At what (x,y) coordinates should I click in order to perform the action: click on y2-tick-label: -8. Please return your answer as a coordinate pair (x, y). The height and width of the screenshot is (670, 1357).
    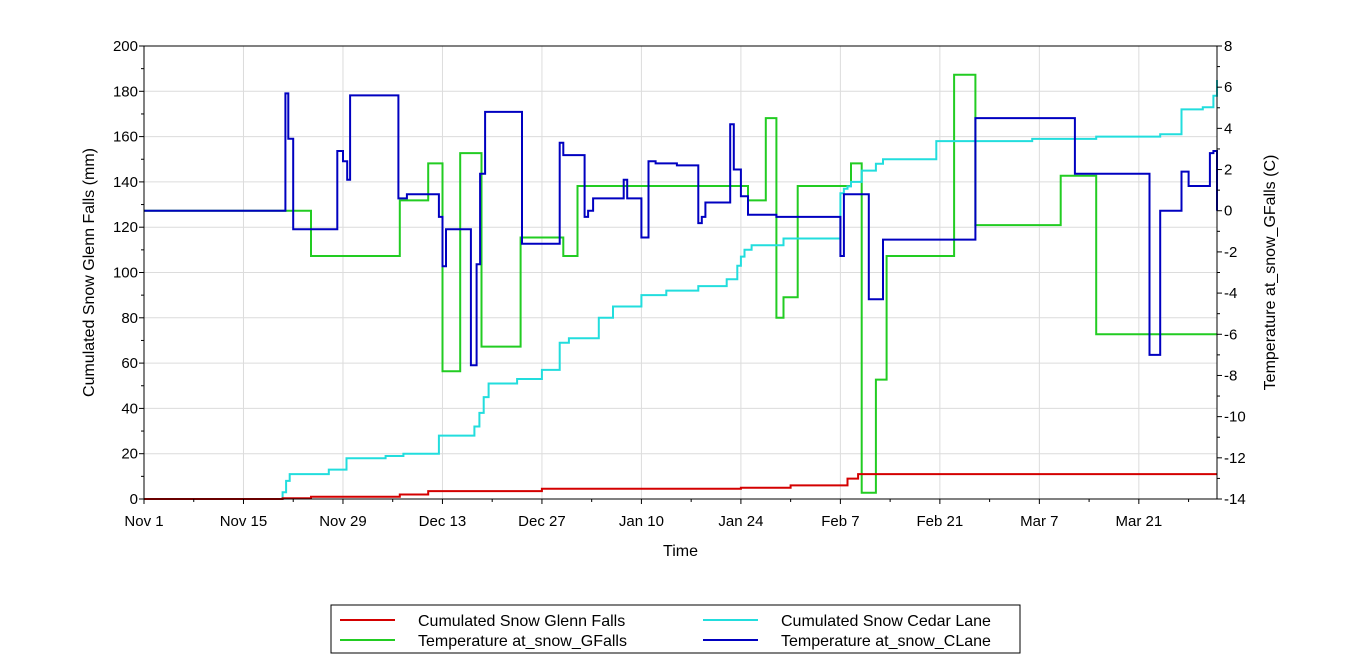
    Looking at the image, I should click on (1230, 375).